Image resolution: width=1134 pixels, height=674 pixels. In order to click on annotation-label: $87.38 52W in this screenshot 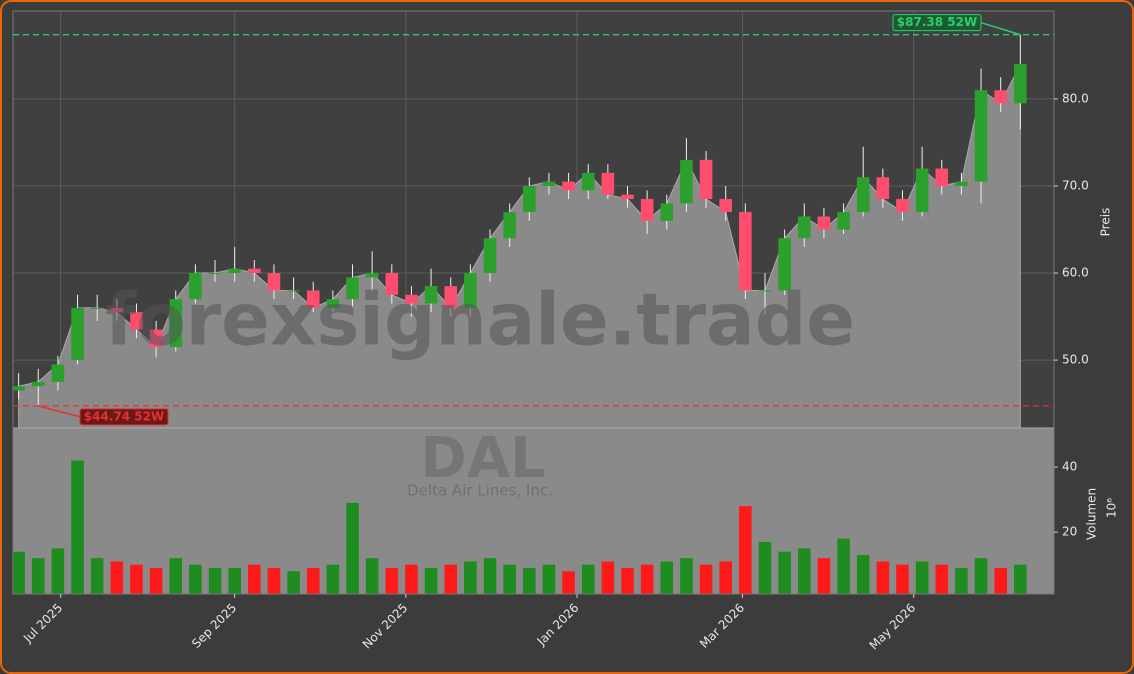, I will do `click(937, 22)`.